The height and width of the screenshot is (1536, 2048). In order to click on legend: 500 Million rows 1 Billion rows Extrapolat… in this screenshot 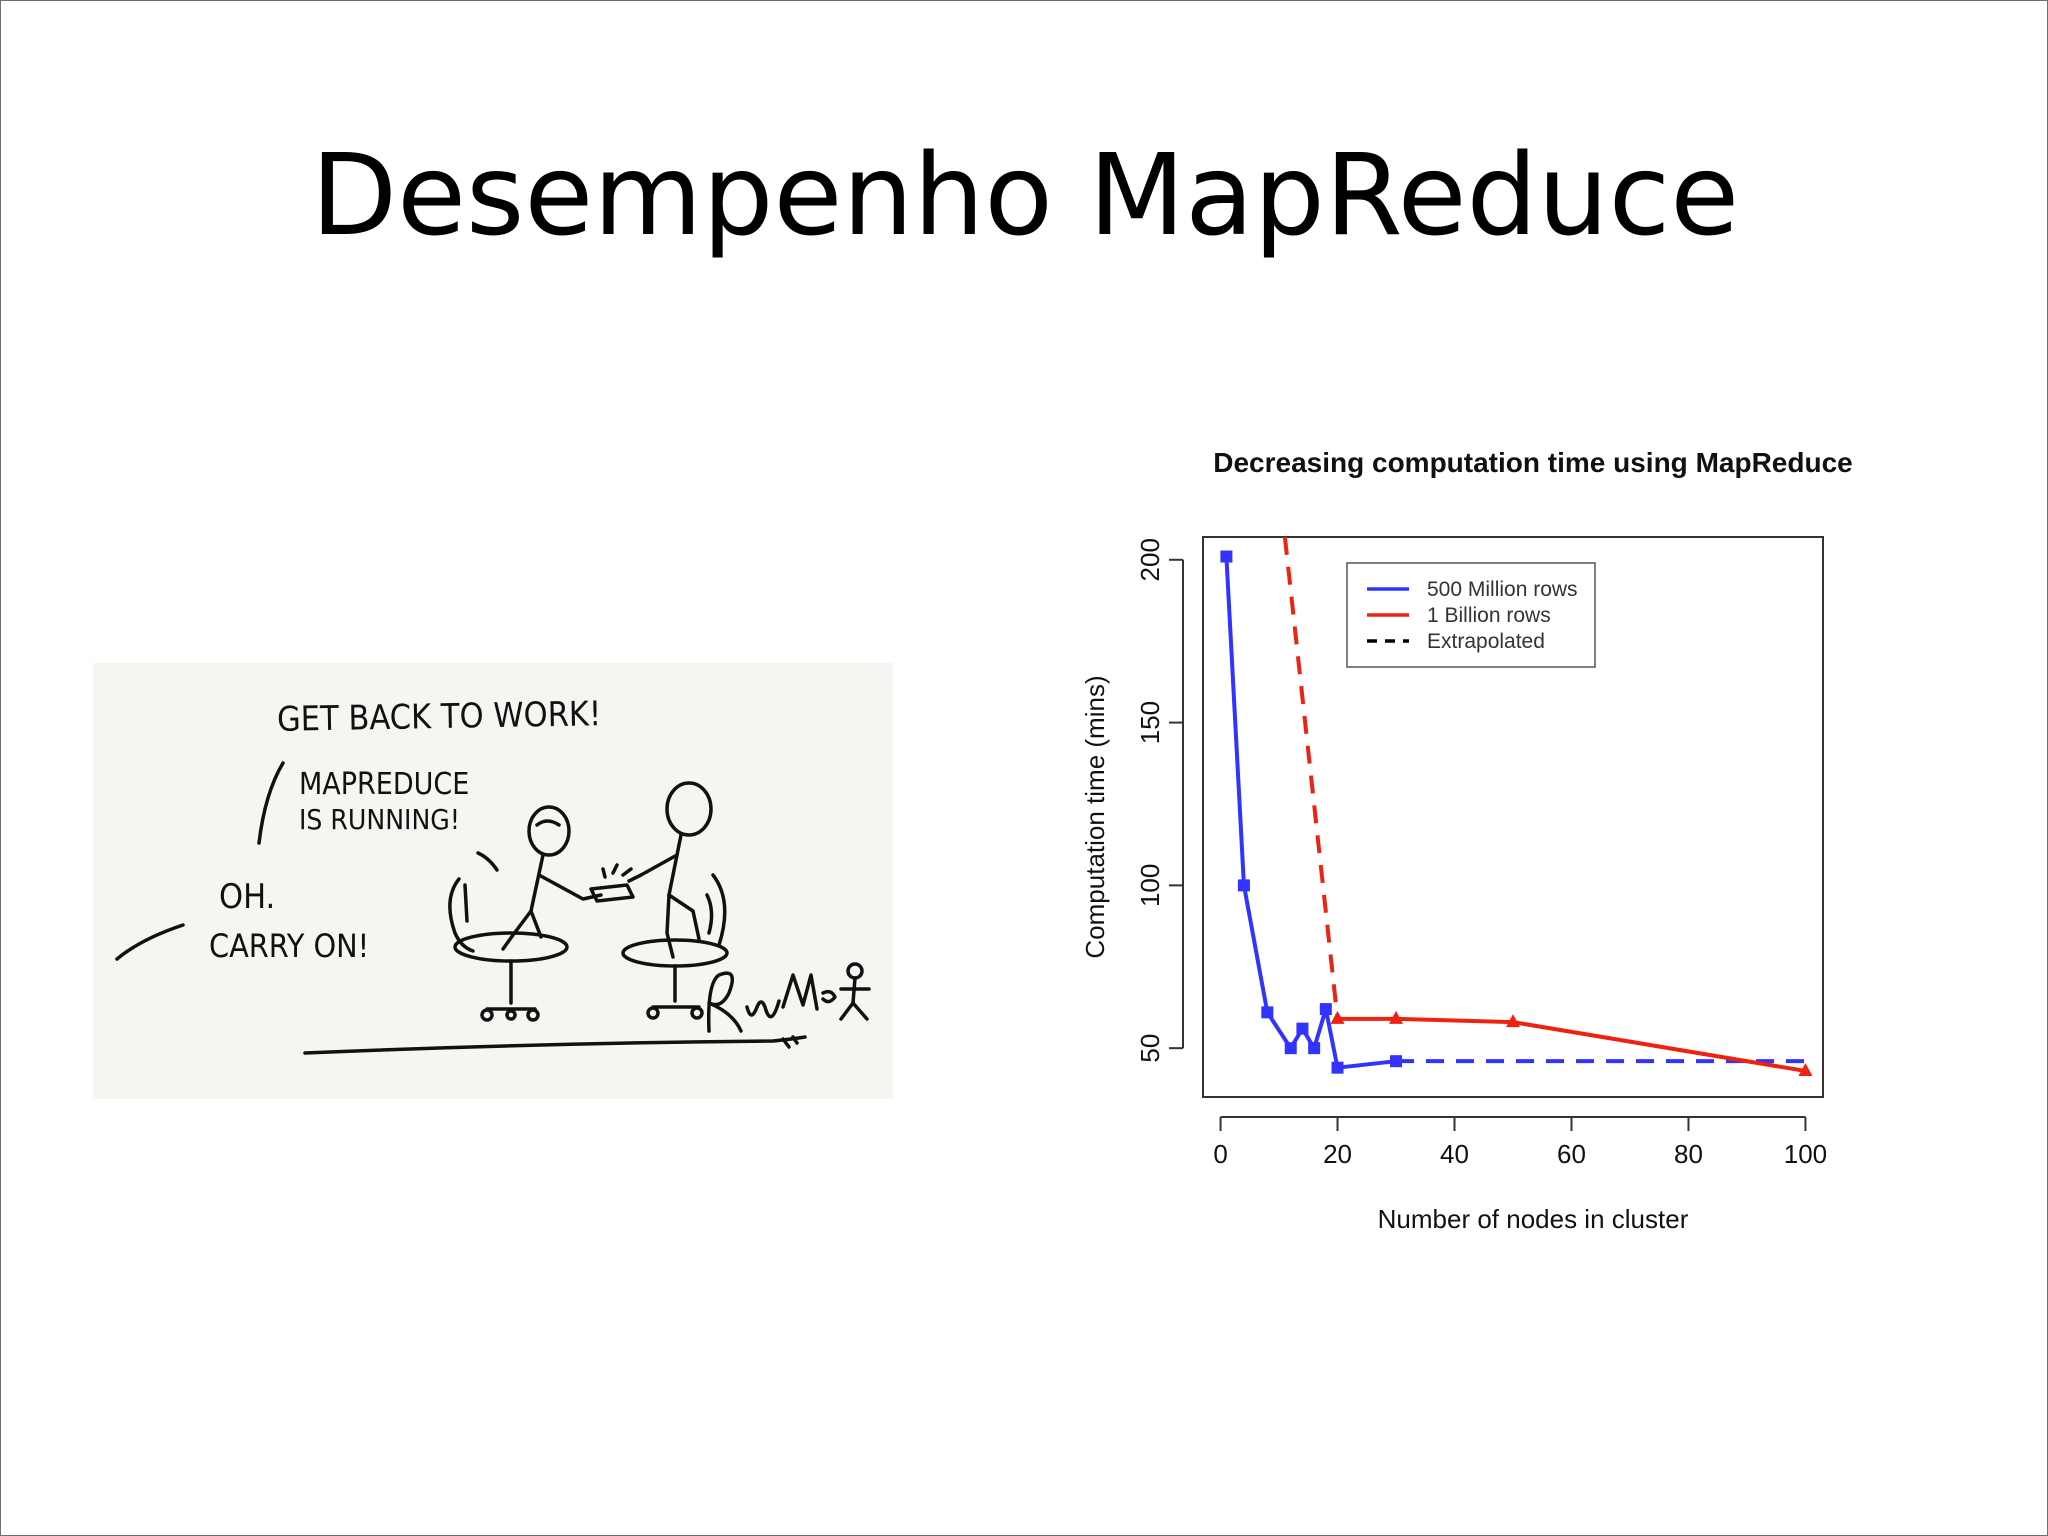, I will do `click(1471, 615)`.